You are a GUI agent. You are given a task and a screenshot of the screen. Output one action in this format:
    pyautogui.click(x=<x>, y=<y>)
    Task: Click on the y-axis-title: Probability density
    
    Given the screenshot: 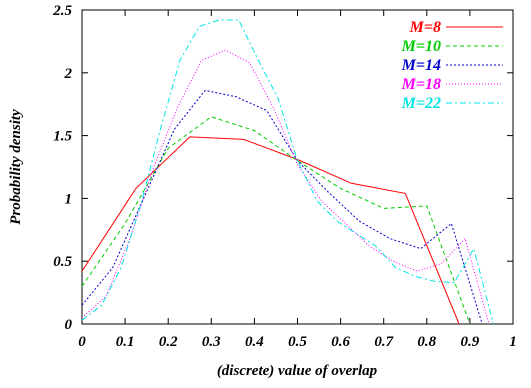 What is the action you would take?
    pyautogui.click(x=16, y=167)
    